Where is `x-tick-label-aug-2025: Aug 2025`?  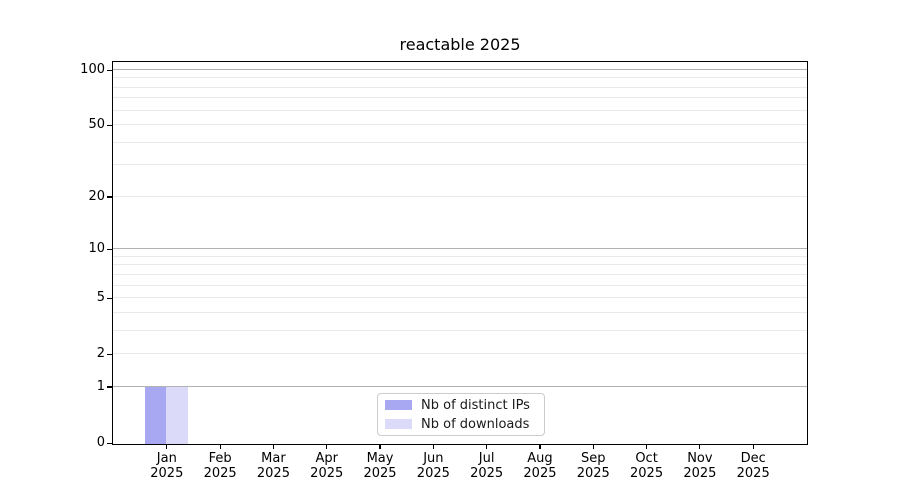 x-tick-label-aug-2025: Aug 2025 is located at coordinates (540, 466).